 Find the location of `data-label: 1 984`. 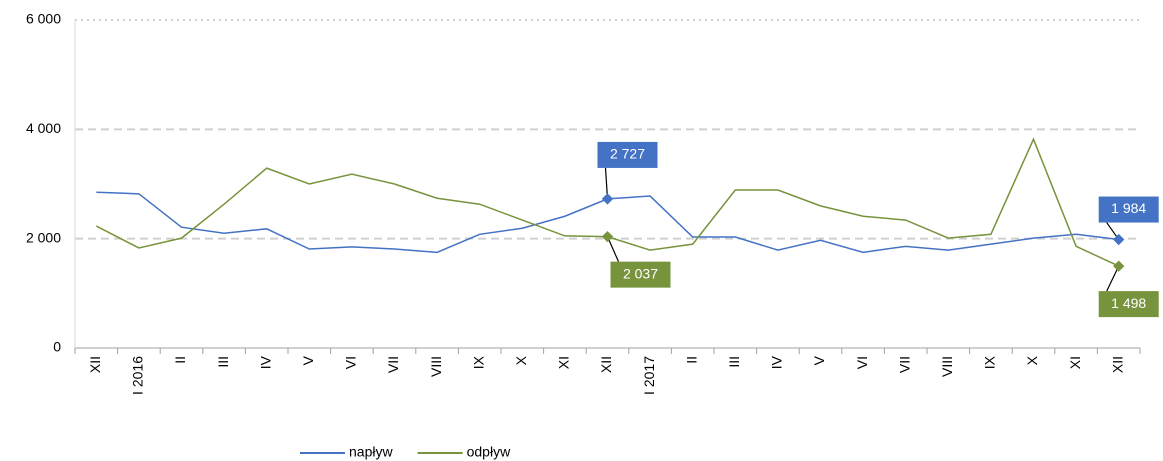

data-label: 1 984 is located at coordinates (1128, 208).